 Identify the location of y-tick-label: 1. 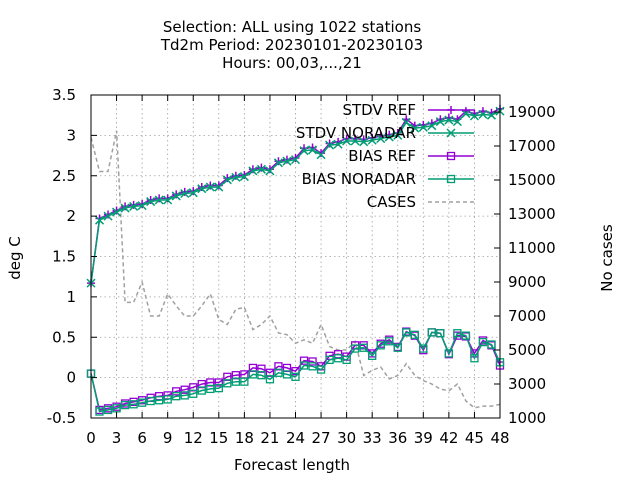
(71, 297).